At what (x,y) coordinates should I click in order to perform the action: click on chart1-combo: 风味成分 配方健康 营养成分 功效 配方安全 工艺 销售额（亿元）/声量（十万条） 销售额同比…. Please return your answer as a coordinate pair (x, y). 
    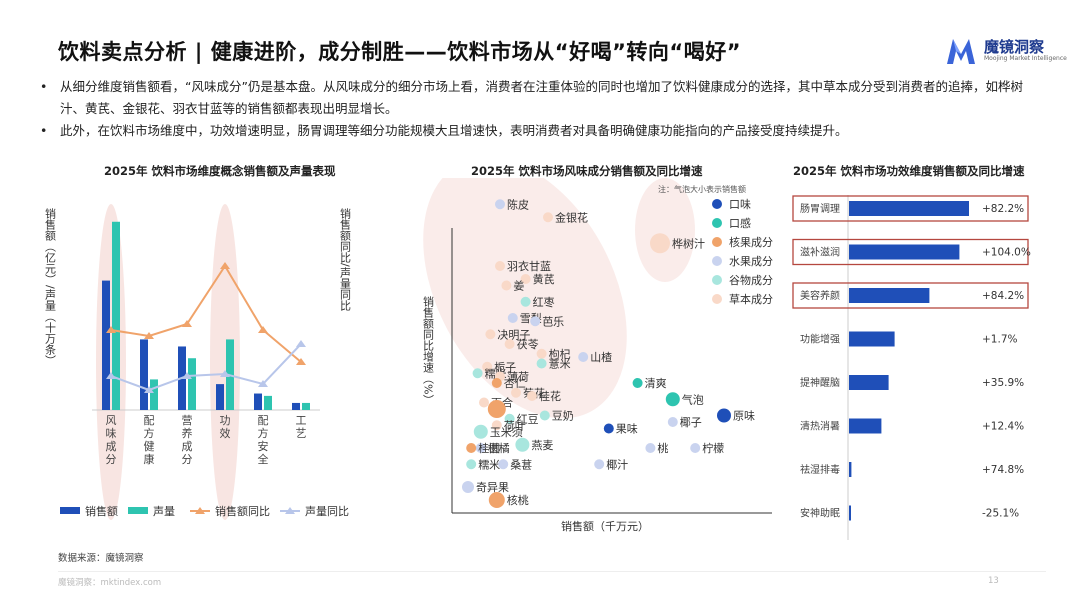
    Looking at the image, I should click on (198, 362).